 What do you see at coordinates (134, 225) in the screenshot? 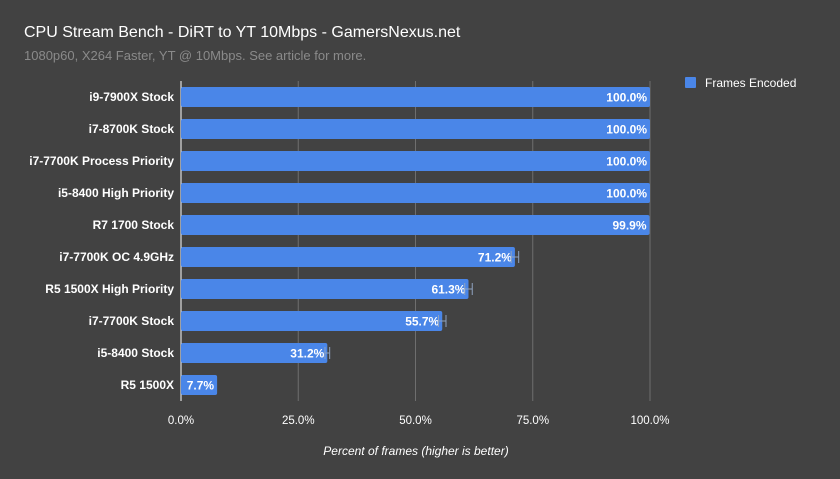
I see `category-label: R7 1700 Stock` at bounding box center [134, 225].